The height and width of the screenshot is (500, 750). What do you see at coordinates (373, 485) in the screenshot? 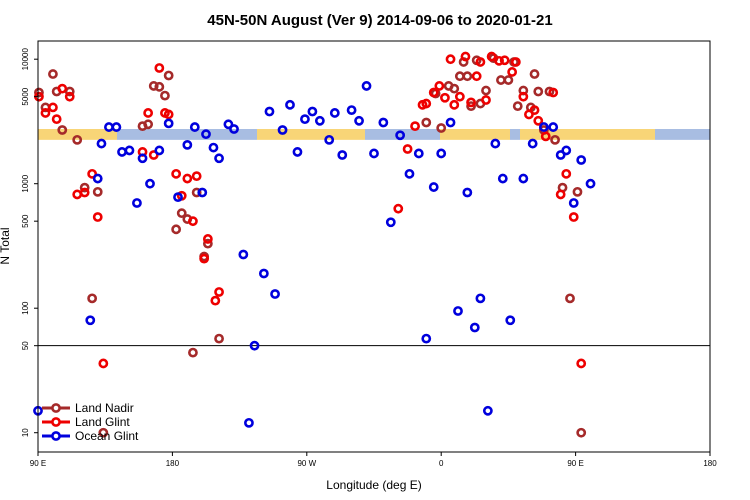
I see `x-axis-label: Longitude (deg E)` at bounding box center [373, 485].